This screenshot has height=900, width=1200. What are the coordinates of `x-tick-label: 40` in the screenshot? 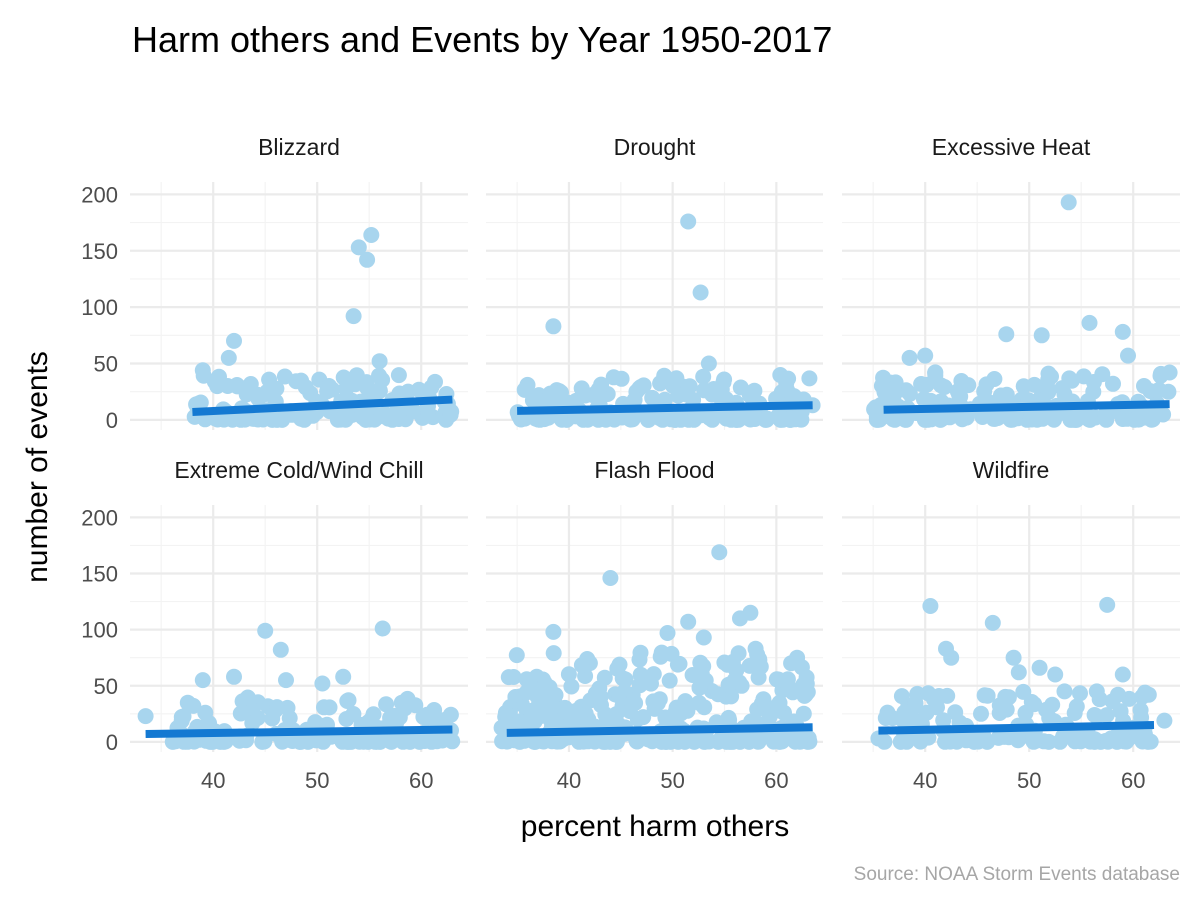 It's located at (569, 780).